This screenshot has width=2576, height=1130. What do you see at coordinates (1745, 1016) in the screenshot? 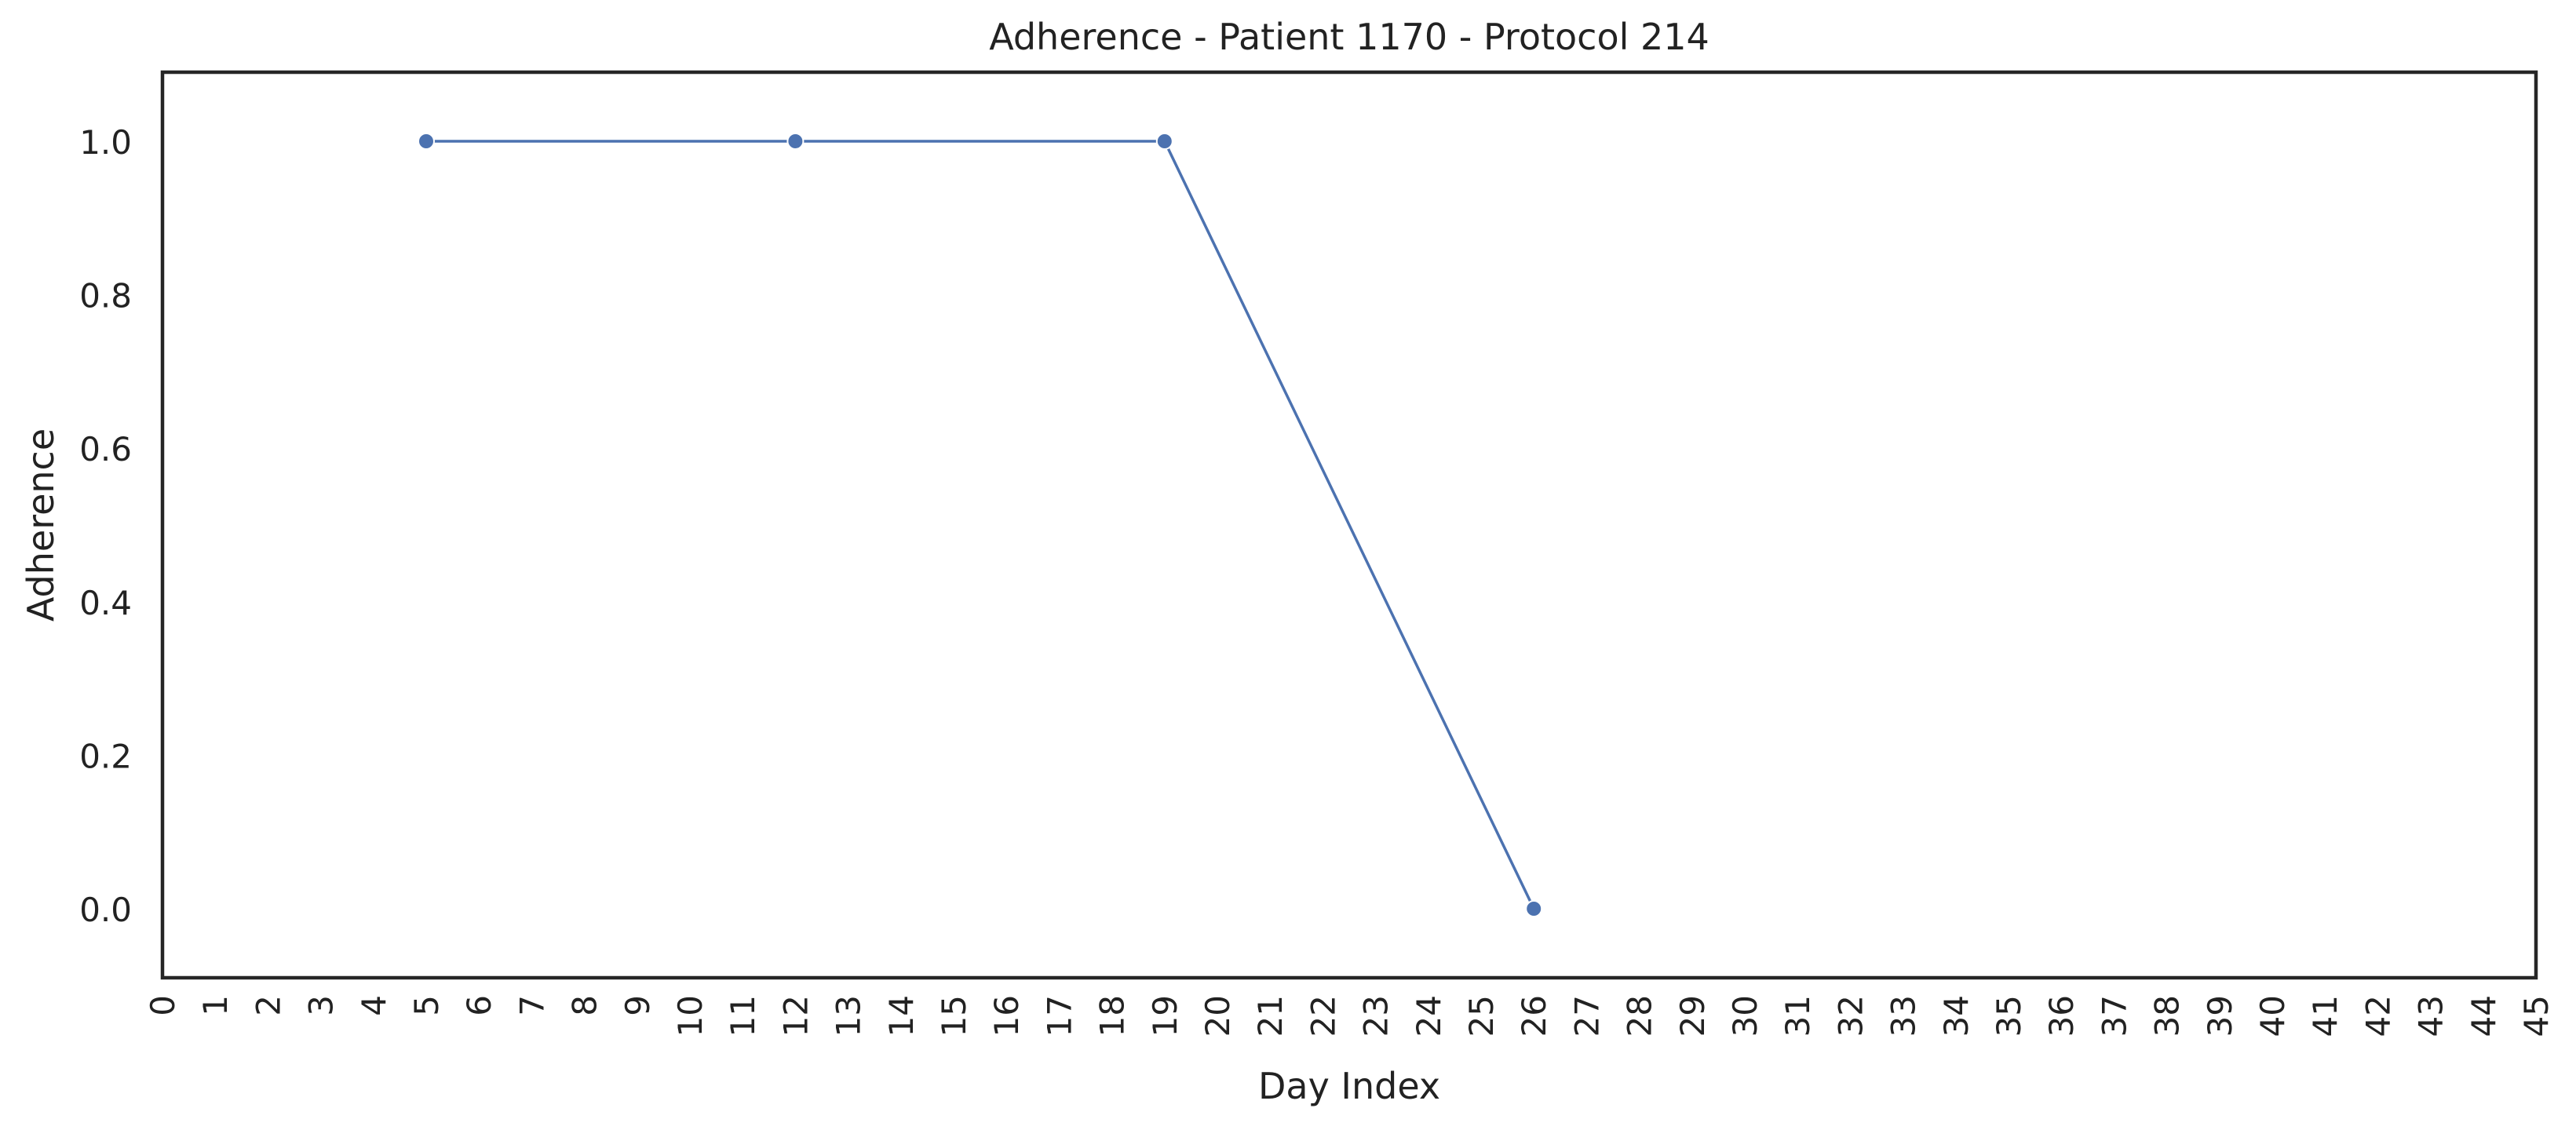
I see `x-tick-label: 30` at bounding box center [1745, 1016].